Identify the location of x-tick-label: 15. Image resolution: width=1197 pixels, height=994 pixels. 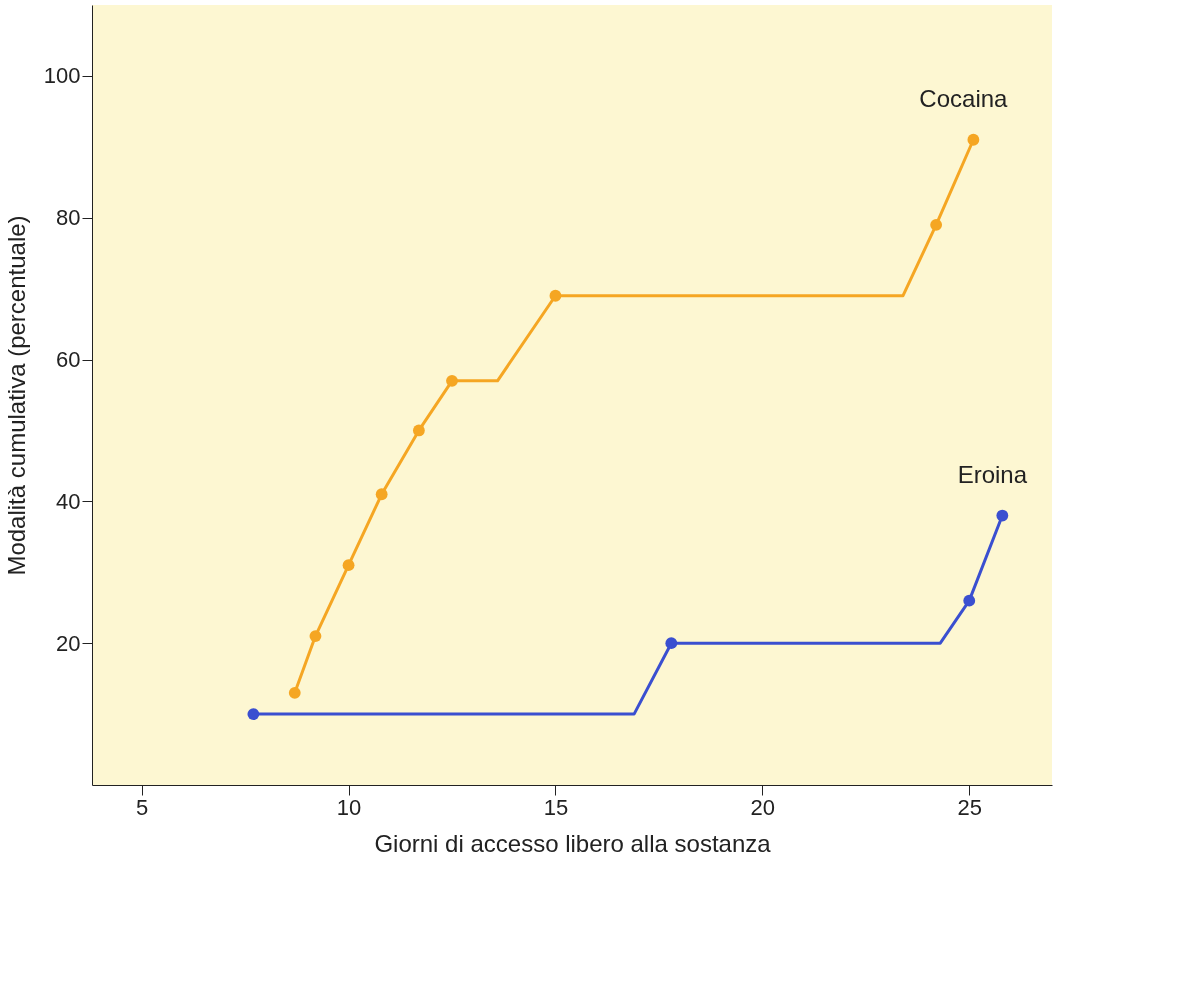
(556, 807).